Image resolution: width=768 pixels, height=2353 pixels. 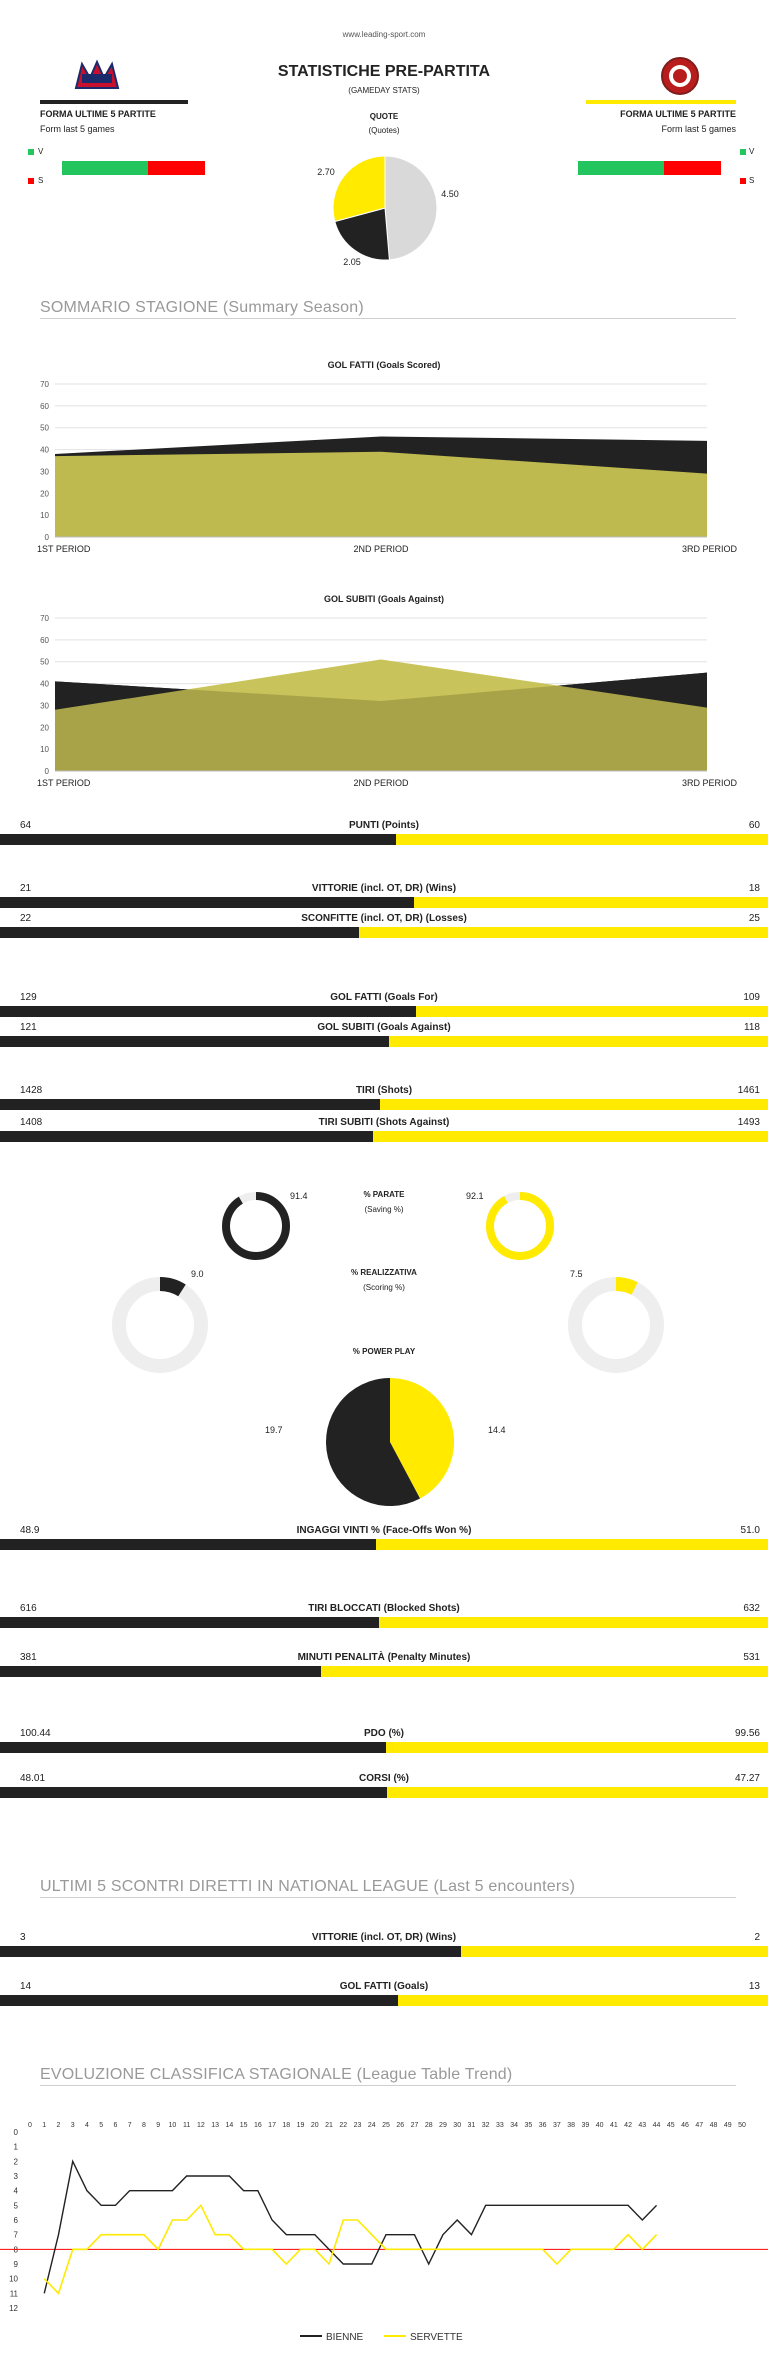 What do you see at coordinates (326, 172) in the screenshot?
I see `quote-label-0: 2.70` at bounding box center [326, 172].